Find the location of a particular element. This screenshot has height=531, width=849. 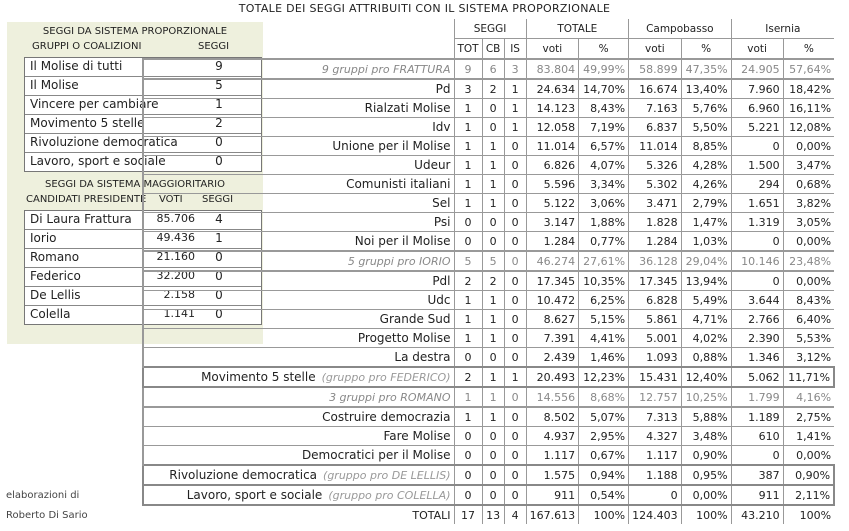

table-row: Psi 0 0 0 3.147 1,88% 1.828 1,47% 1.319 3,05% is located at coordinates (488, 222).